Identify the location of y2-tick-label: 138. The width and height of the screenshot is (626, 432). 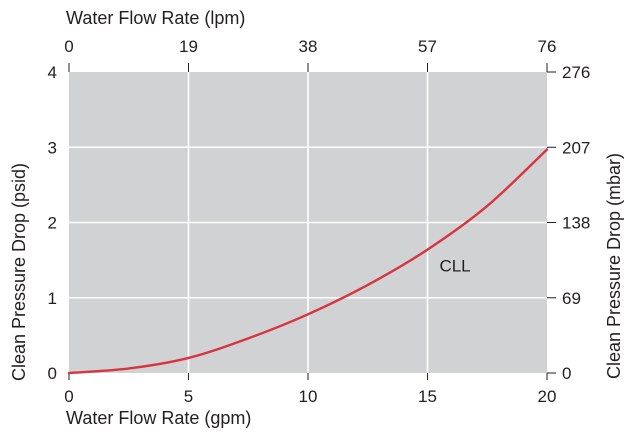
(576, 223).